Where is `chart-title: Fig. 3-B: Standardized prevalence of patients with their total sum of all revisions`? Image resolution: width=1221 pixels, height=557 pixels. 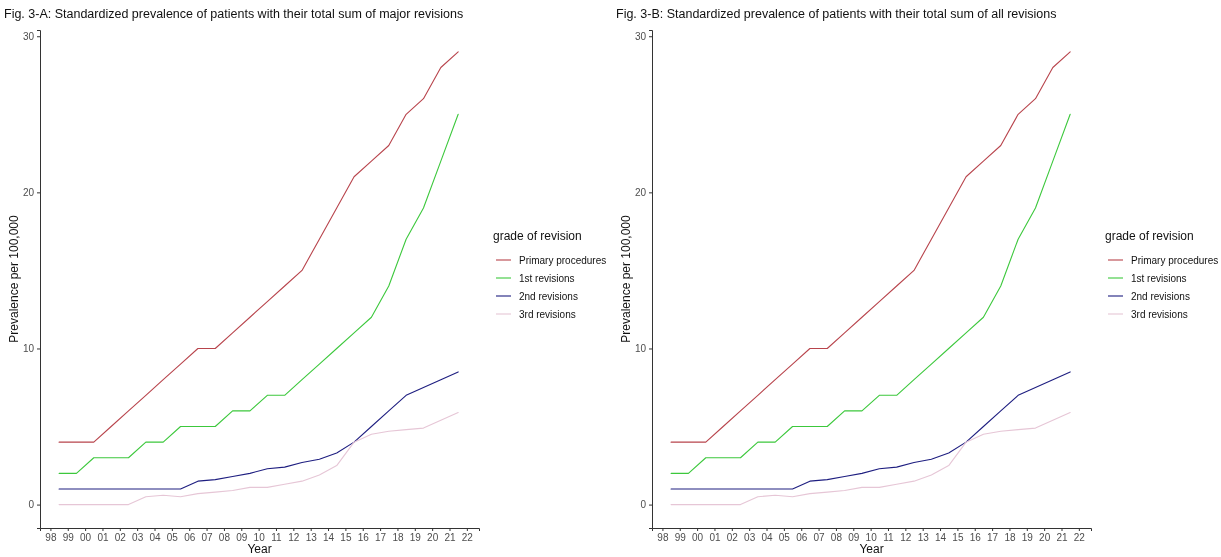 chart-title: Fig. 3-B: Standardized prevalence of patients with their total sum of all revisions is located at coordinates (836, 14).